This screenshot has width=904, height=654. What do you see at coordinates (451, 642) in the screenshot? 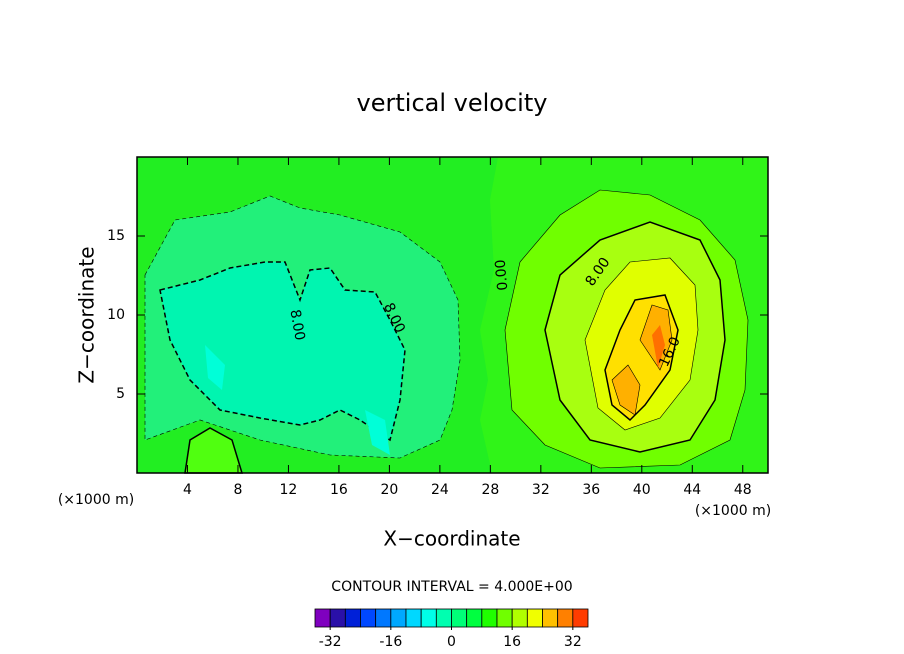
I see `colorbar-tick-label: 0` at bounding box center [451, 642].